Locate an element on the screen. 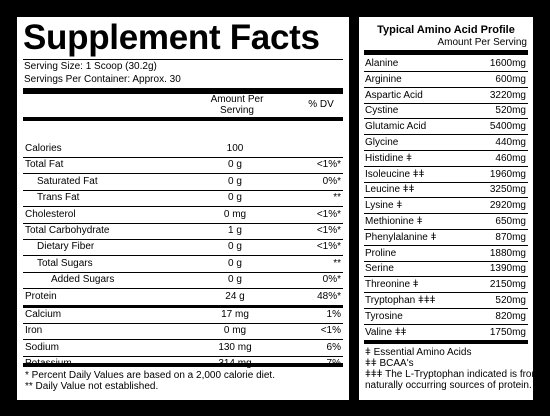  col-header-dv: % DV is located at coordinates (321, 104).